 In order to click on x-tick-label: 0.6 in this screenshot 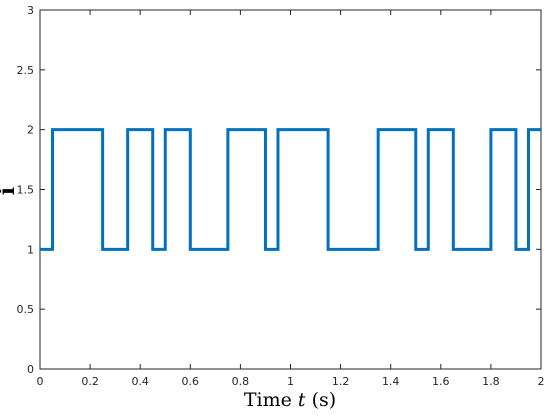, I will do `click(191, 381)`.